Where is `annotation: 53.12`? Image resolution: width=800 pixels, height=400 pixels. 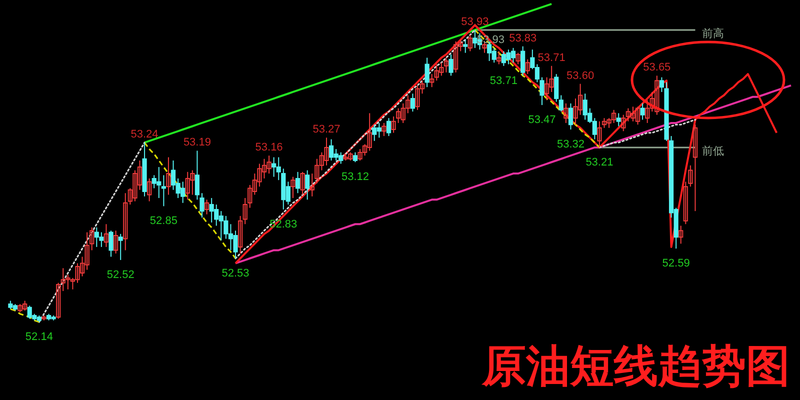
annotation: 53.12 is located at coordinates (355, 177).